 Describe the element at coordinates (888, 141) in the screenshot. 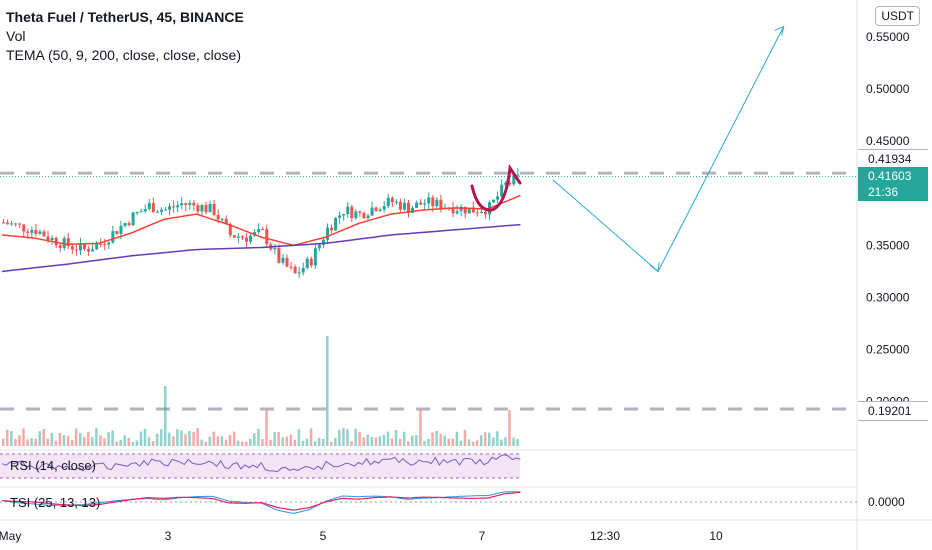

I see `y-tick-label: 0.45000` at that location.